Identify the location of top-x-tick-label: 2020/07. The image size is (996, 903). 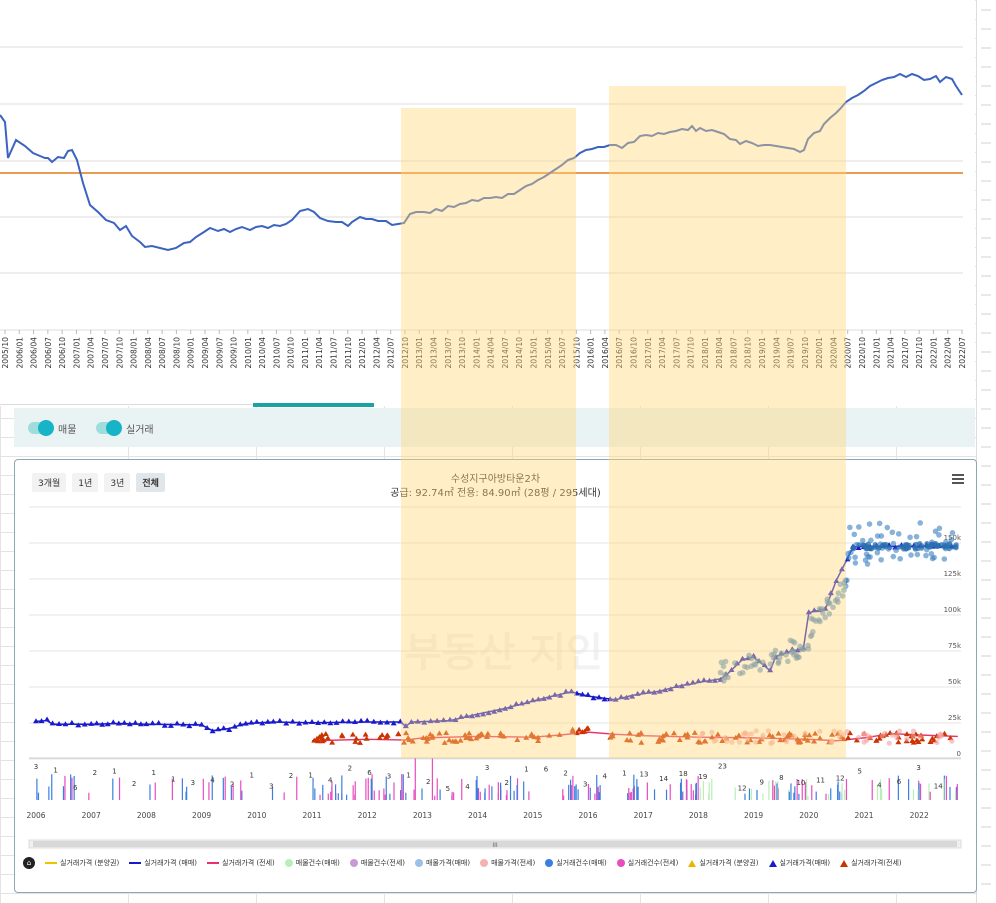
(848, 353).